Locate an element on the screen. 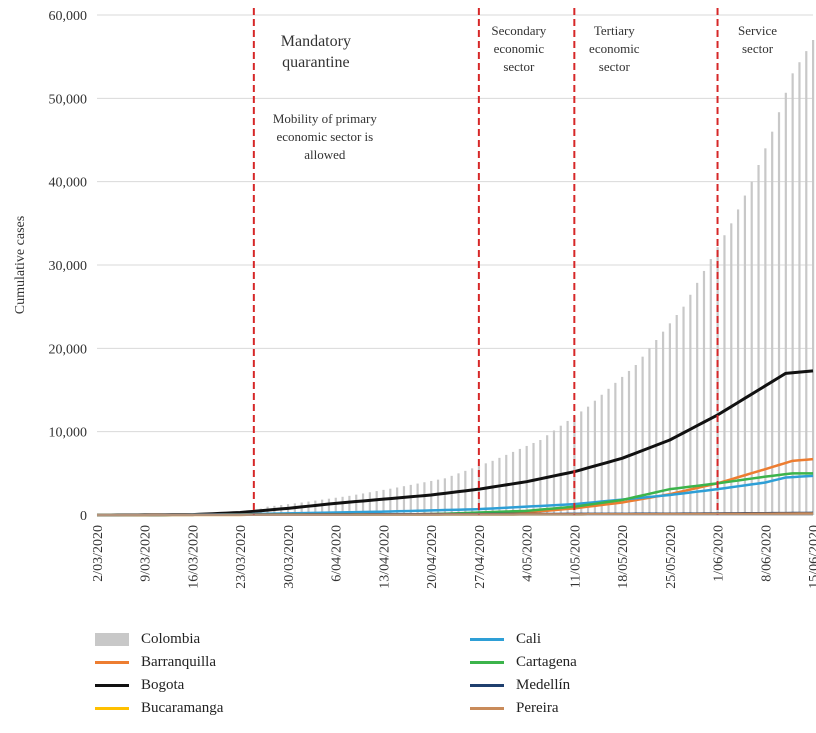 The height and width of the screenshot is (733, 816). y-tick-label: 30,000 is located at coordinates (68, 266).